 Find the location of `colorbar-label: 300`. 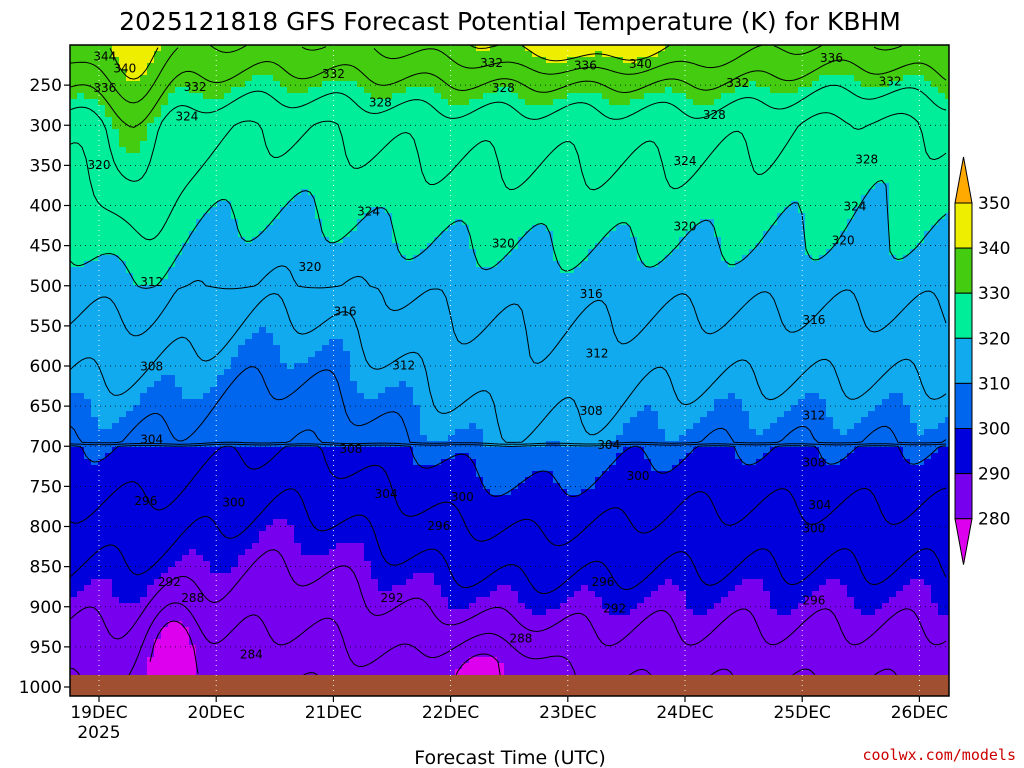

colorbar-label: 300 is located at coordinates (994, 430).